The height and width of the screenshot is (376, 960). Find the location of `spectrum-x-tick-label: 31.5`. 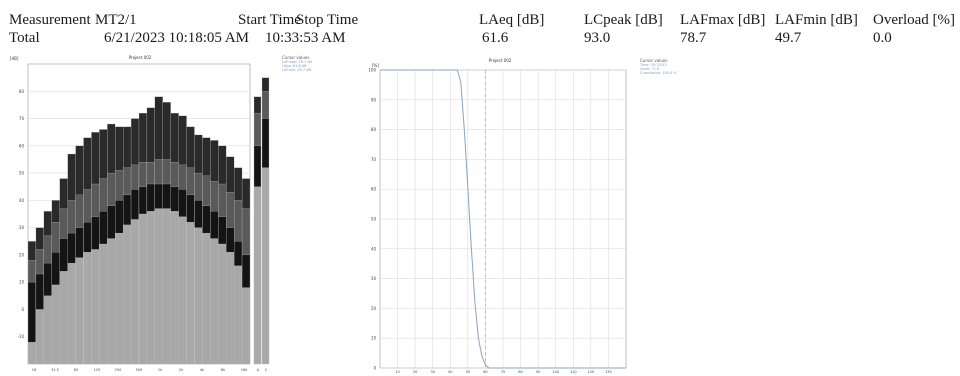

spectrum-x-tick-label: 31.5 is located at coordinates (55, 370).